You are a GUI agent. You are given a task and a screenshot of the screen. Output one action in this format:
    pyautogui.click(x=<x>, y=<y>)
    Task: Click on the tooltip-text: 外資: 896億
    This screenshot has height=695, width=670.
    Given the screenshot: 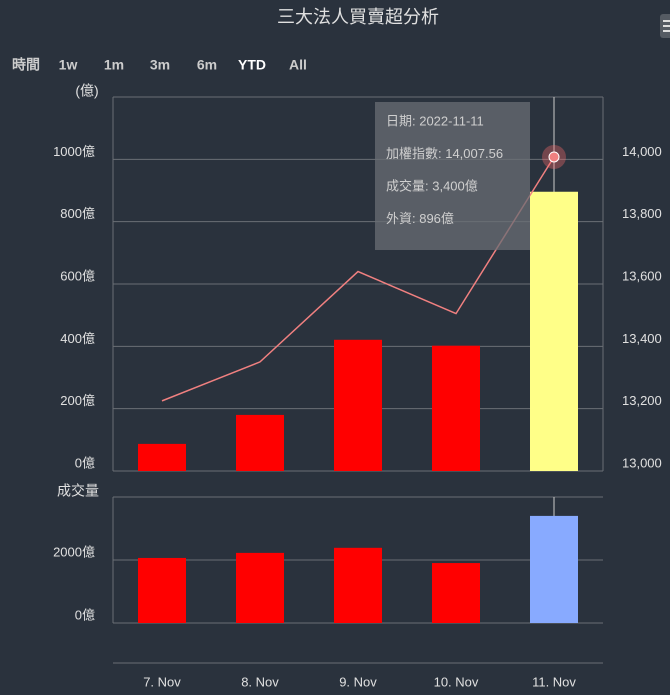 What is the action you would take?
    pyautogui.click(x=420, y=218)
    